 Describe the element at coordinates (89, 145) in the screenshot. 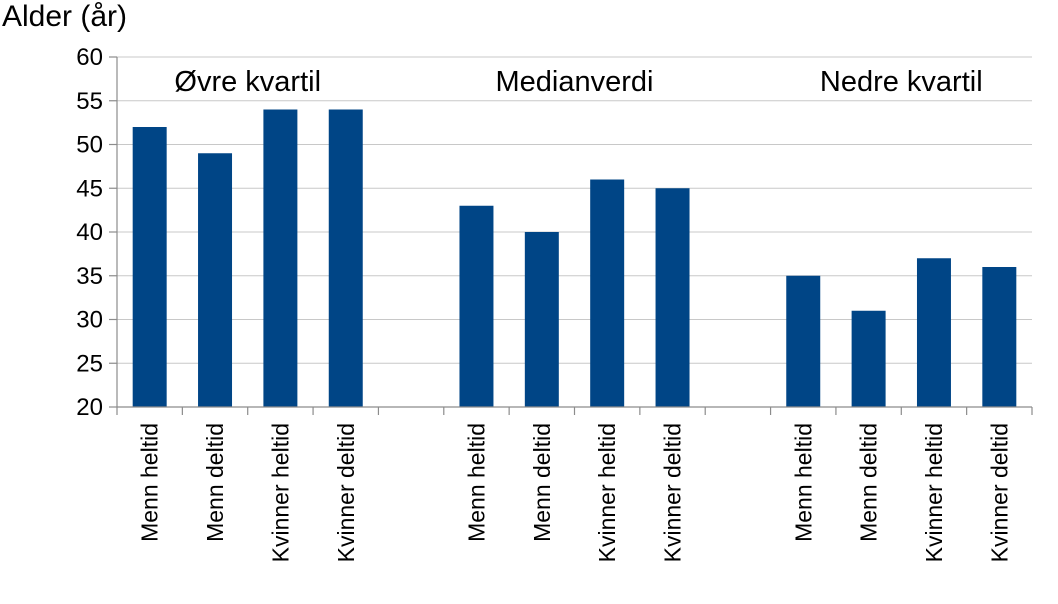

I see `y-tick-label: 50` at that location.